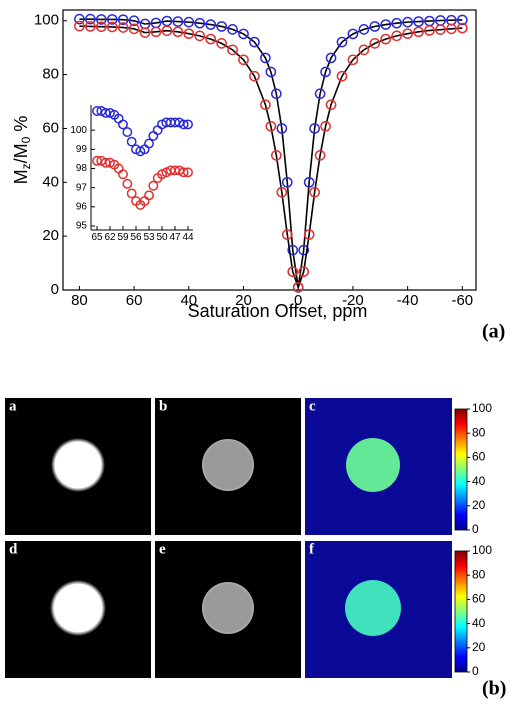  Describe the element at coordinates (26, 166) in the screenshot. I see `y-axis-label-part: z` at that location.